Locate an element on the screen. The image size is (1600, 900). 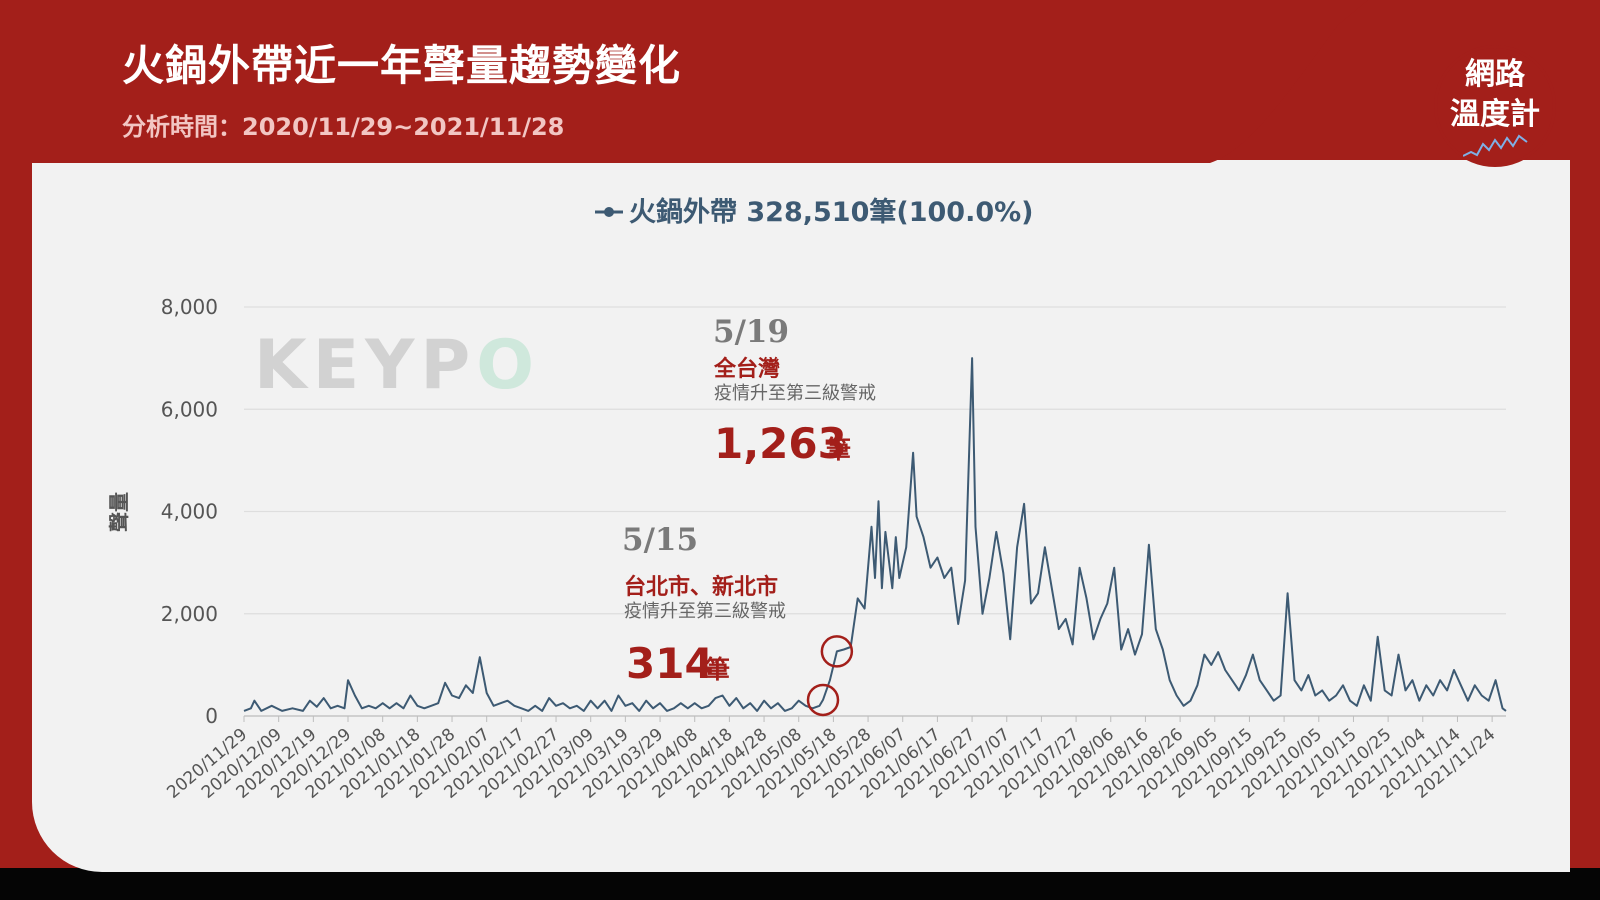
watermark: KEYPO is located at coordinates (397, 365).